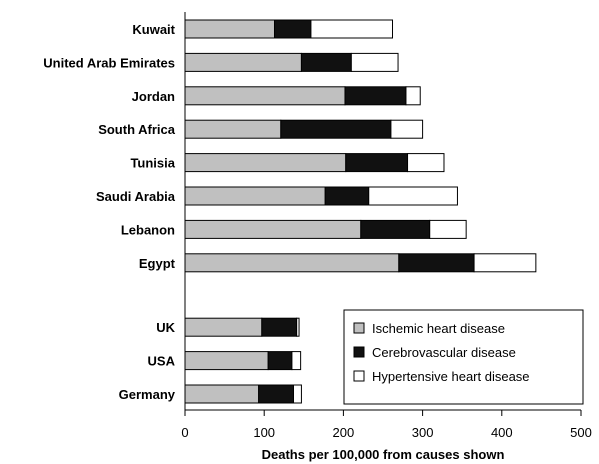  I want to click on category-label: Germany, so click(147, 394).